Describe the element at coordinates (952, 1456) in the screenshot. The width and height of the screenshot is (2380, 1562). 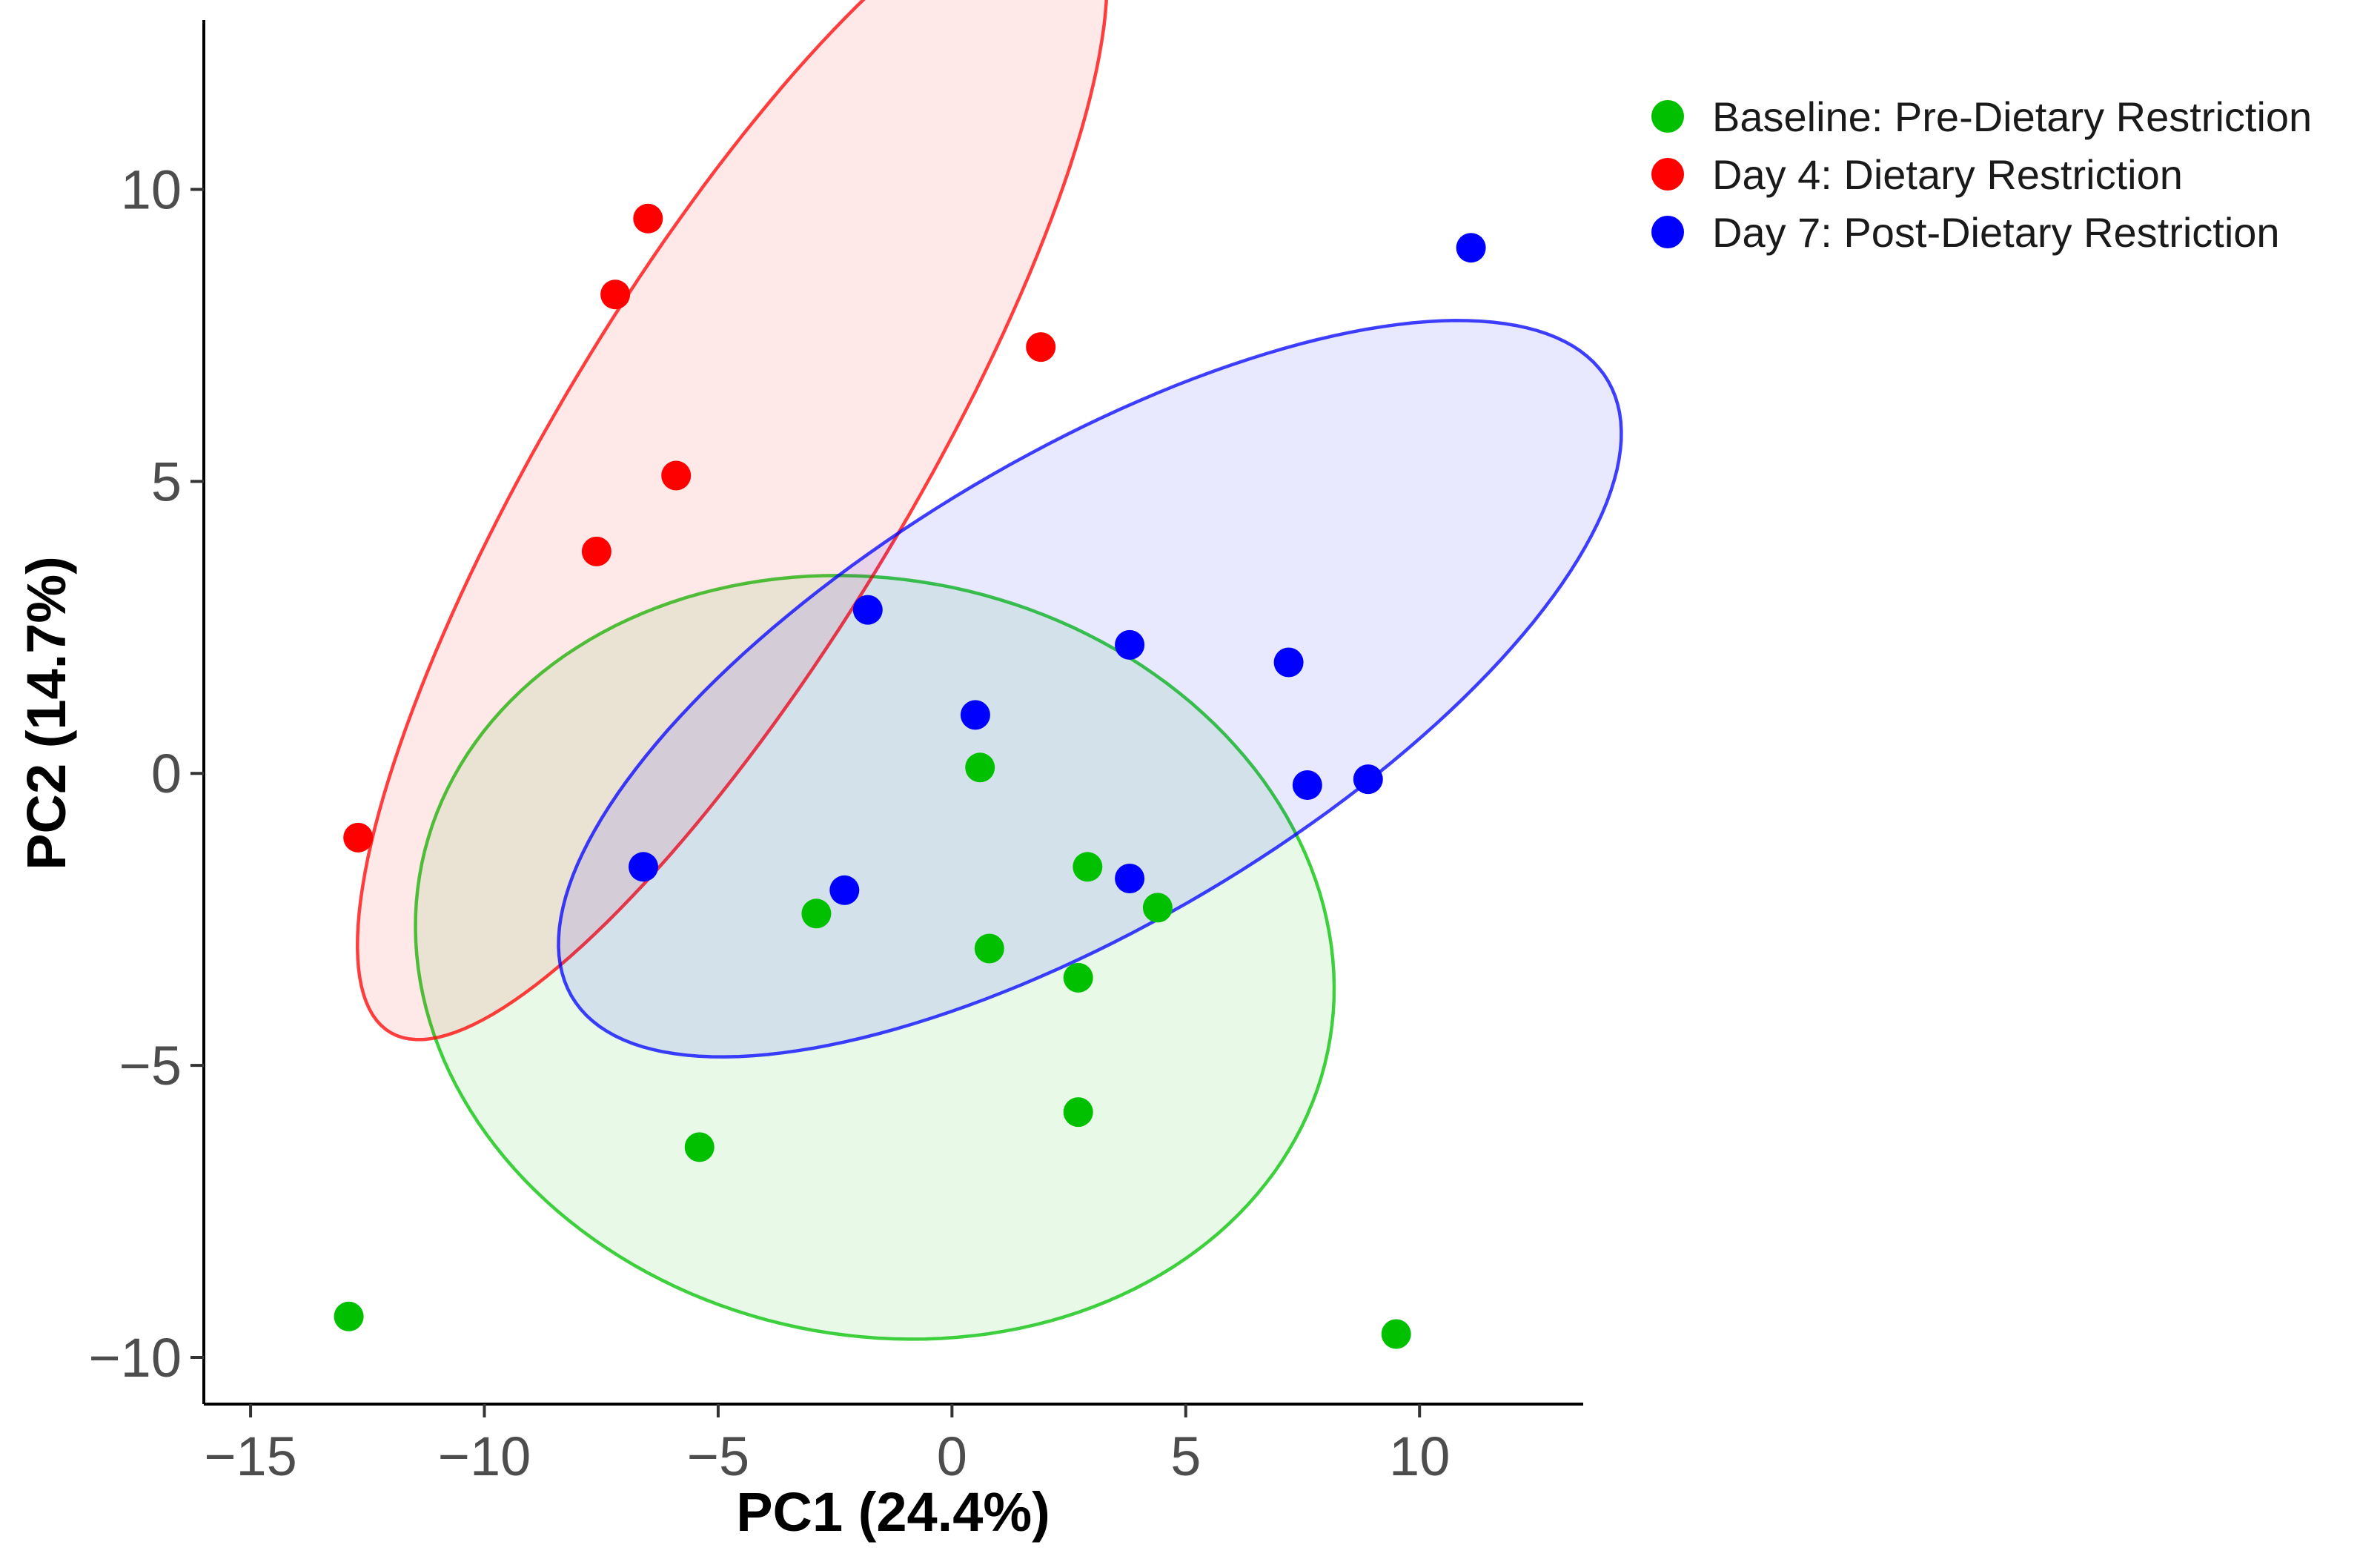
I see `x-tick-label-3: 0` at that location.